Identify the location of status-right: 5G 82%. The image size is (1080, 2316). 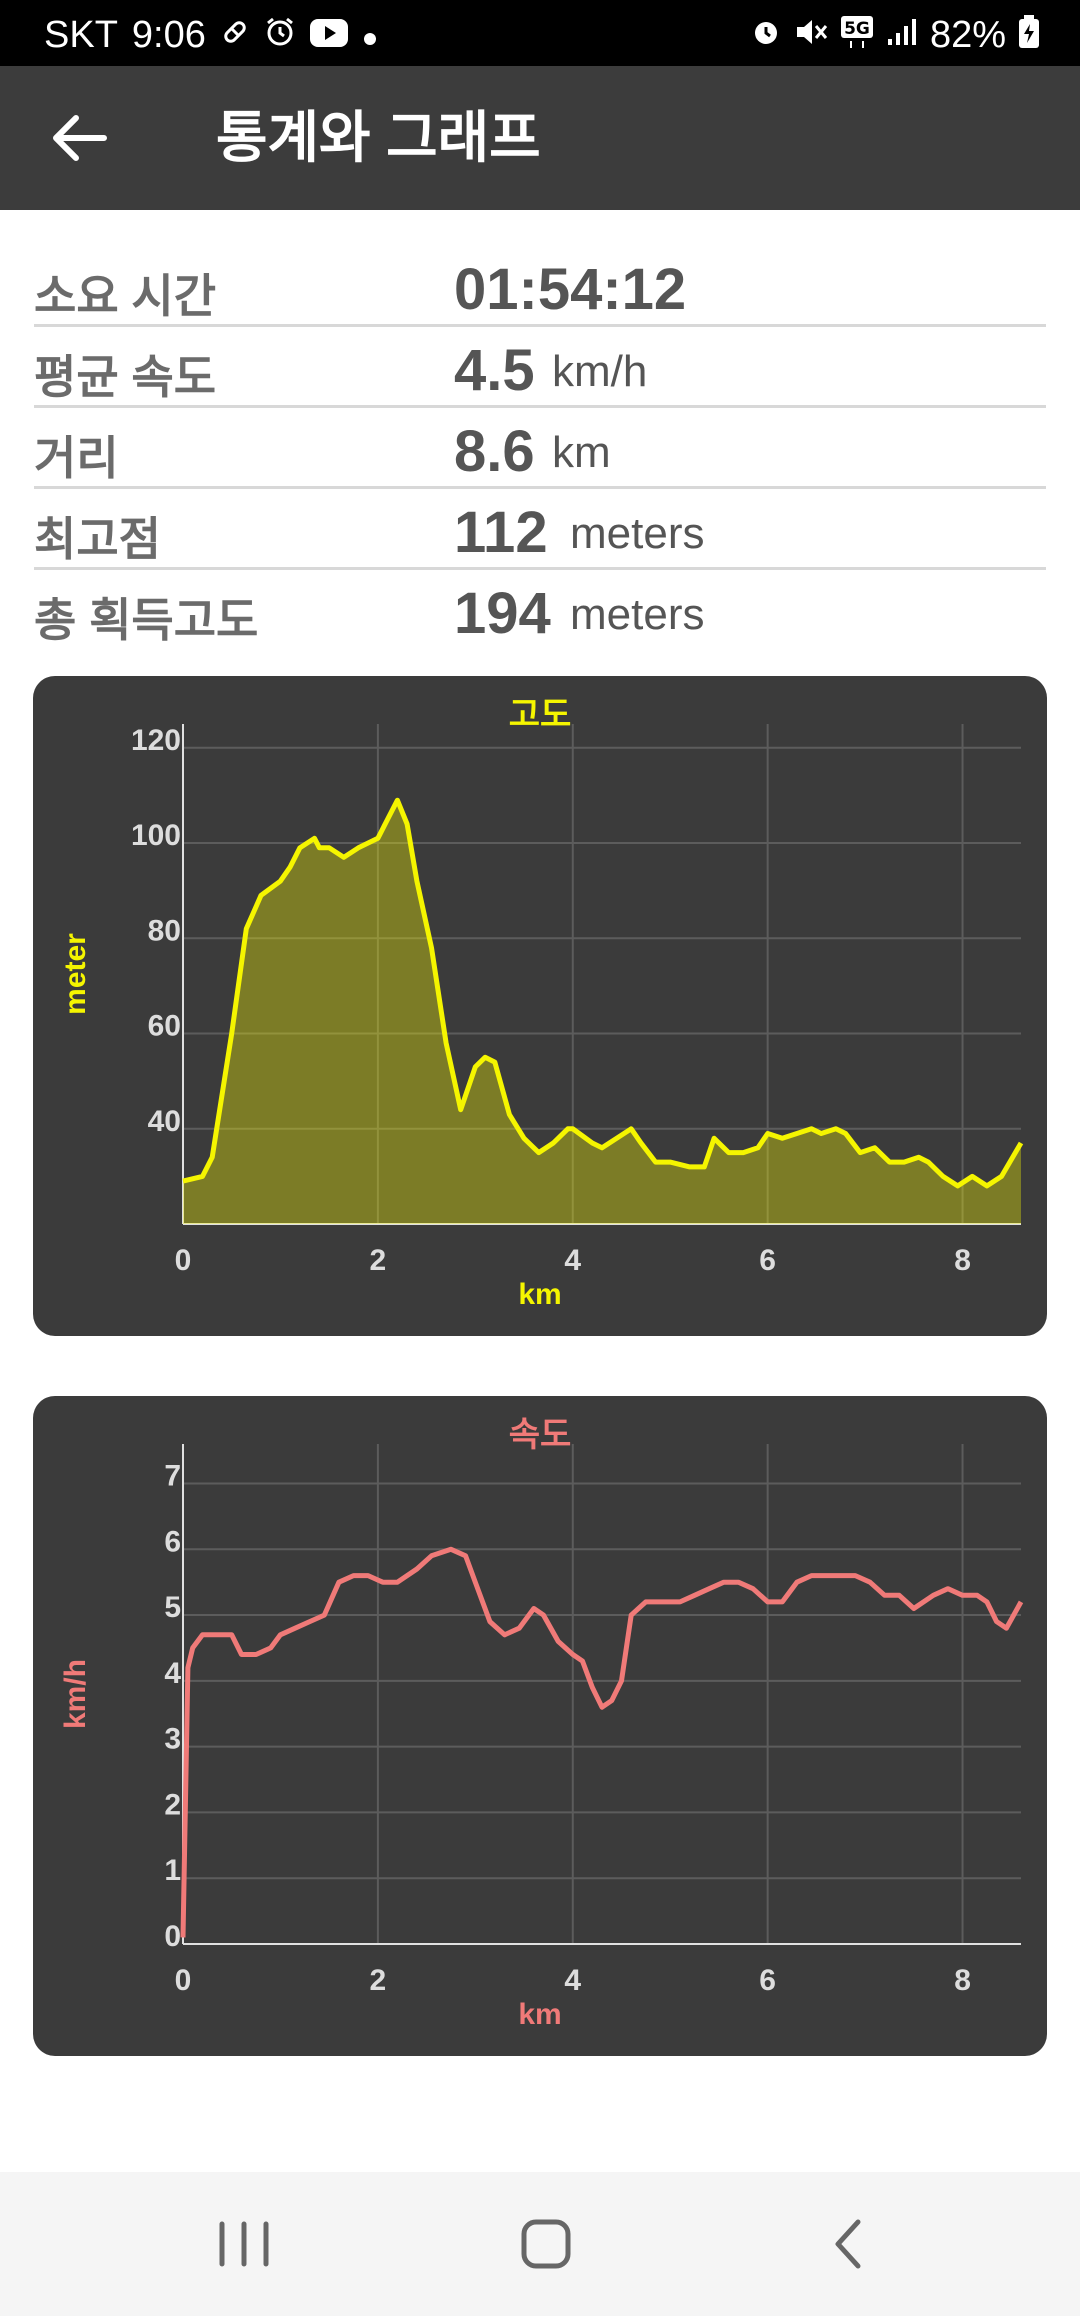
(895, 35).